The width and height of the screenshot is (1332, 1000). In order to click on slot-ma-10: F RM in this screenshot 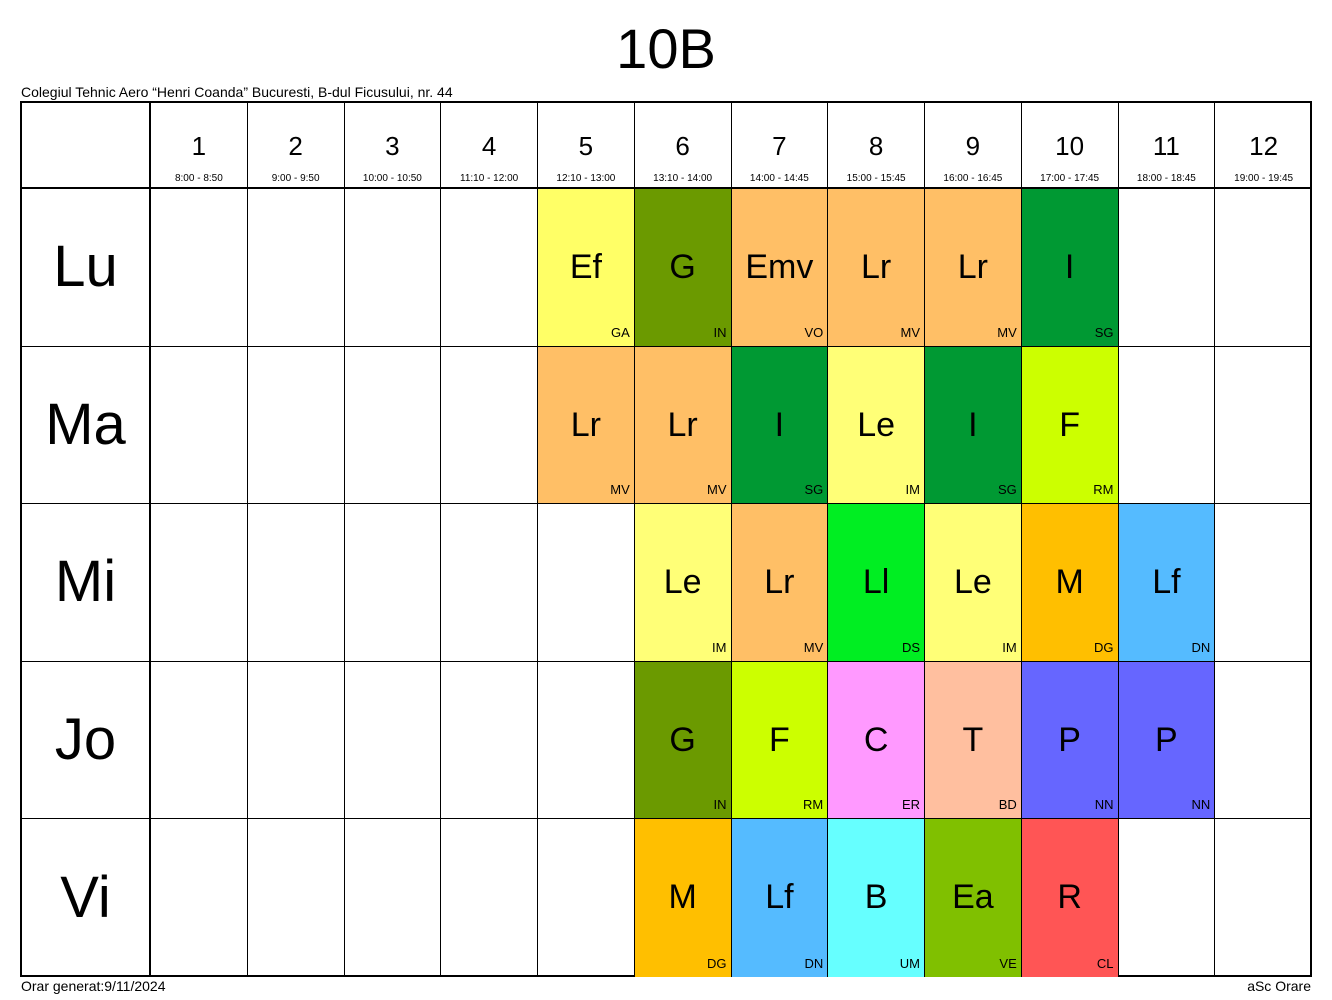, I will do `click(1070, 425)`.